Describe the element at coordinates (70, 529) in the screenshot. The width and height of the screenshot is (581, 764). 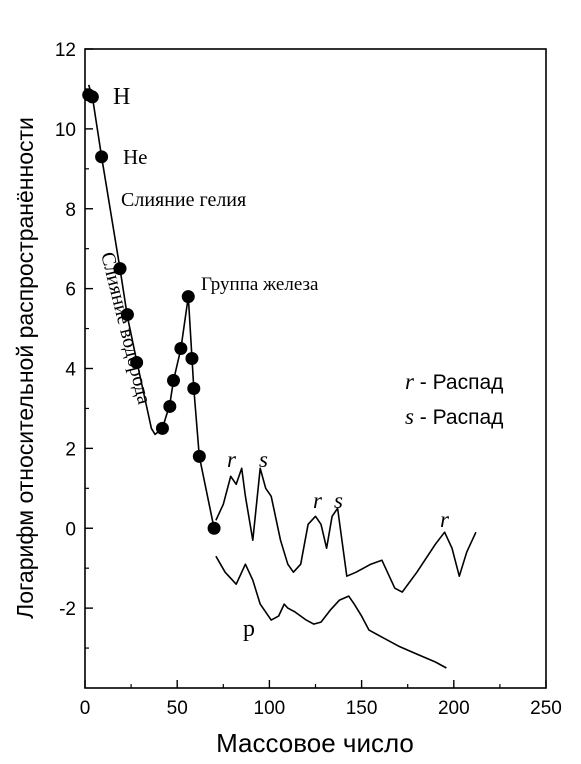
I see `y-tick-label: 0` at that location.